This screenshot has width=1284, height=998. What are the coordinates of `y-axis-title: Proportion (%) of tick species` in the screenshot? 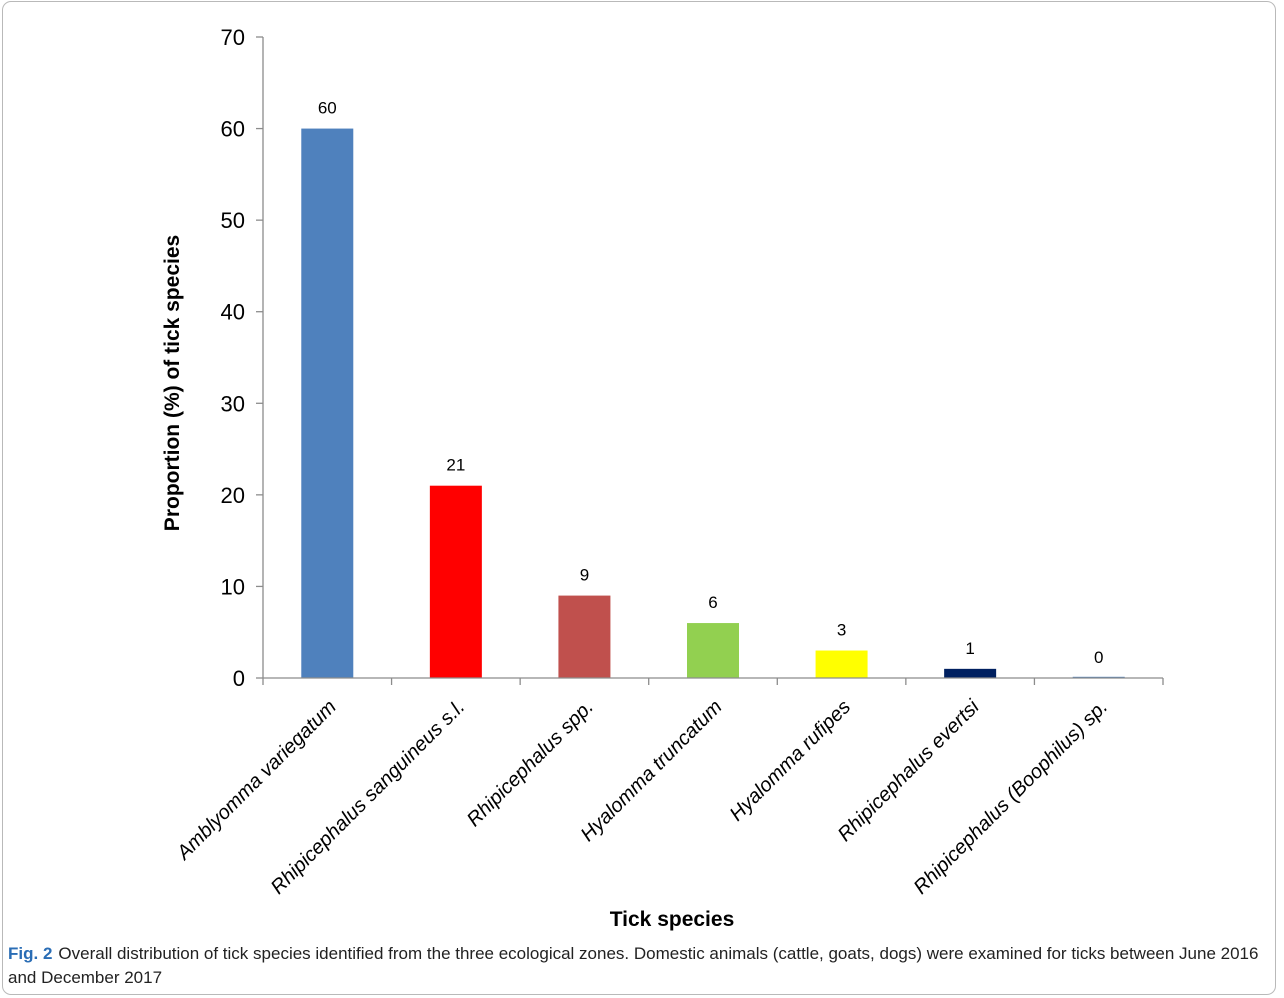 It's located at (172, 383).